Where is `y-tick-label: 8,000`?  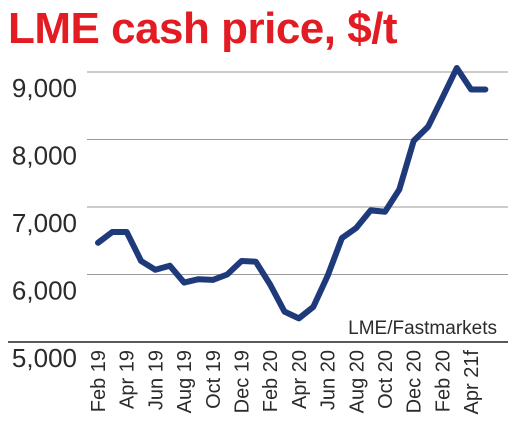
y-tick-label: 8,000 is located at coordinates (44, 156).